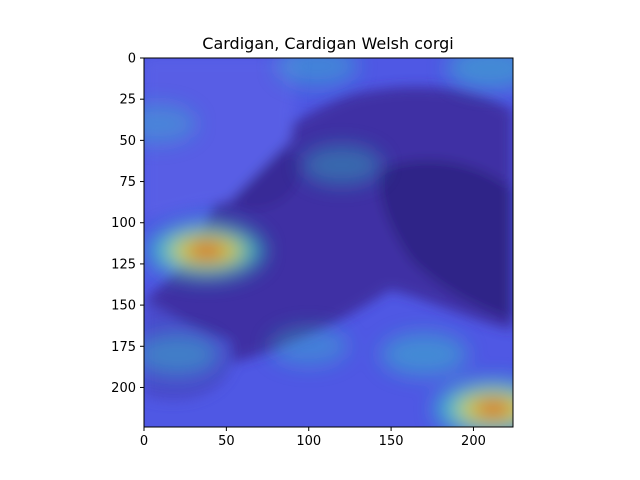 The height and width of the screenshot is (480, 640). What do you see at coordinates (123, 264) in the screenshot?
I see `y-tick-label: 125` at bounding box center [123, 264].